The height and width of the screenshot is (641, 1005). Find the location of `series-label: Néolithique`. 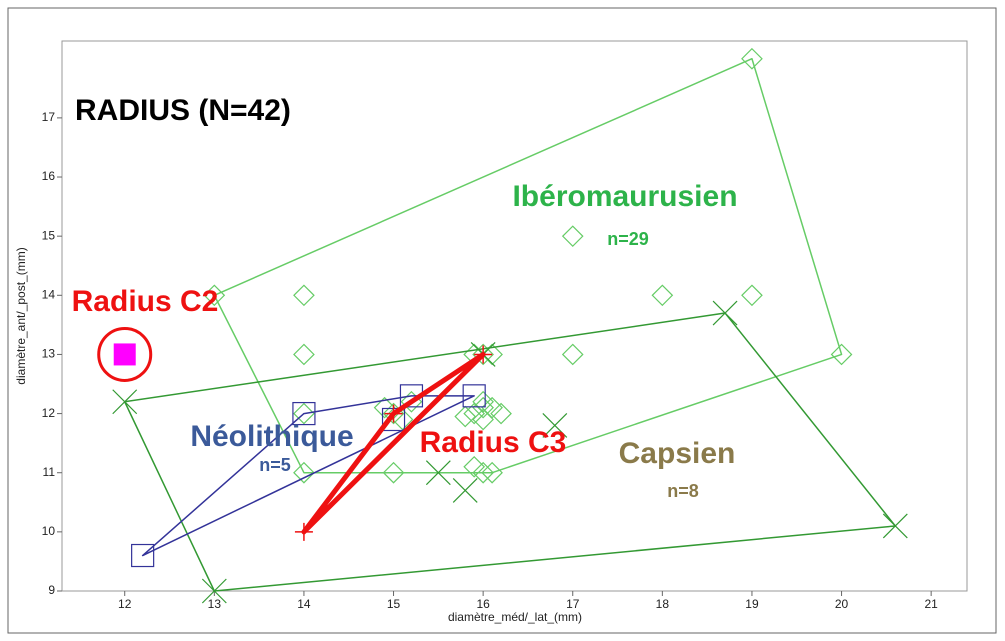

series-label: Néolithique is located at coordinates (271, 436).